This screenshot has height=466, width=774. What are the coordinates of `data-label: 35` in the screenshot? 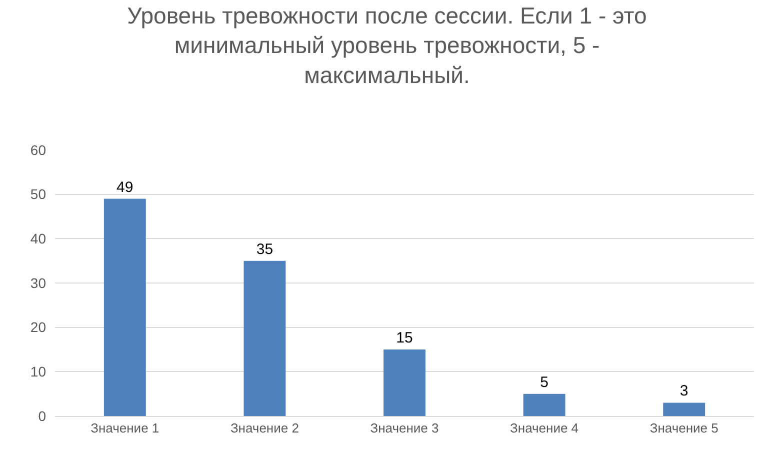 It's located at (265, 249).